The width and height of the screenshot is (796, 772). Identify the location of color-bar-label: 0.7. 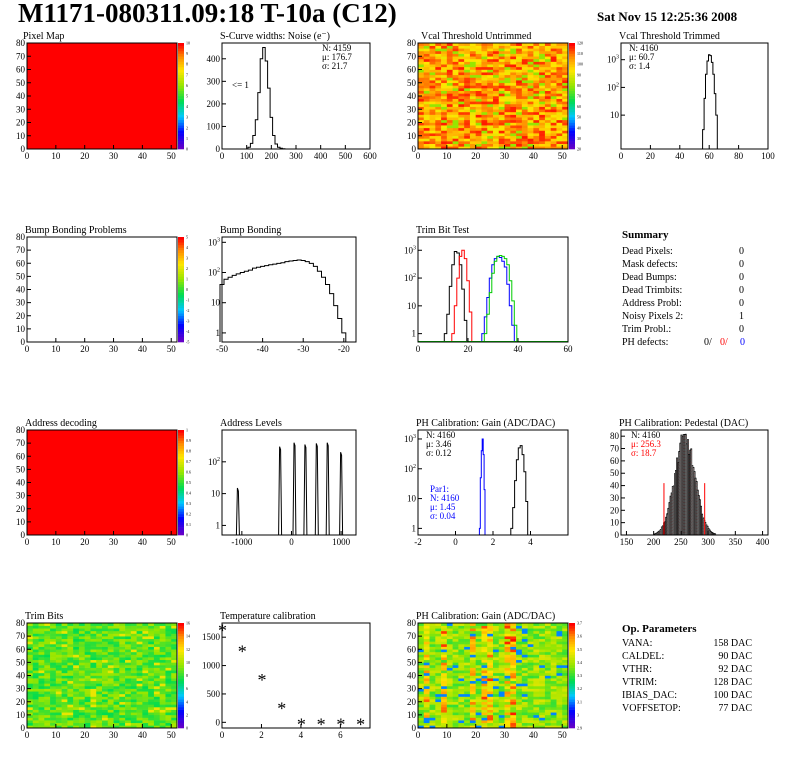
(188, 461).